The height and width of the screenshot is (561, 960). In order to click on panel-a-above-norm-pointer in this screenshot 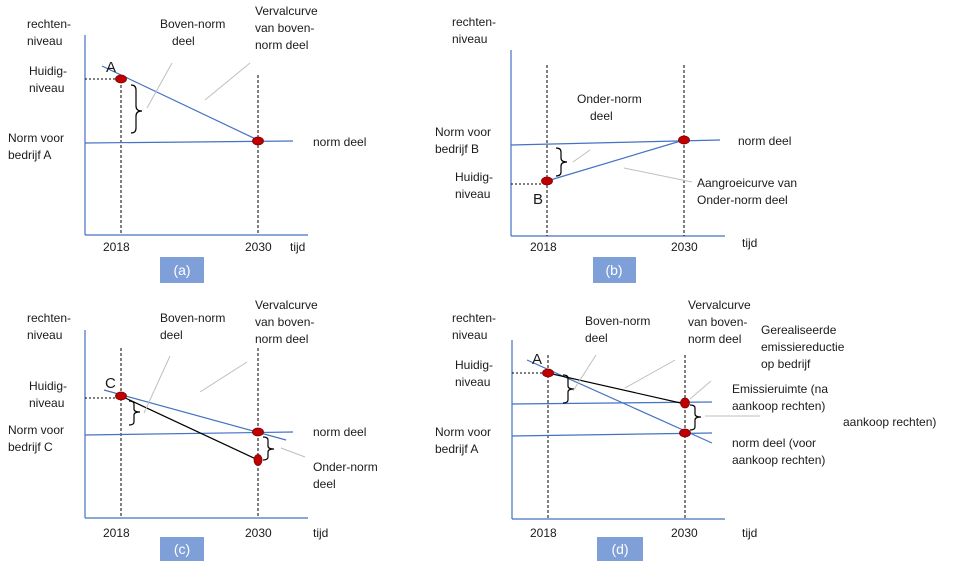, I will do `click(159, 85)`.